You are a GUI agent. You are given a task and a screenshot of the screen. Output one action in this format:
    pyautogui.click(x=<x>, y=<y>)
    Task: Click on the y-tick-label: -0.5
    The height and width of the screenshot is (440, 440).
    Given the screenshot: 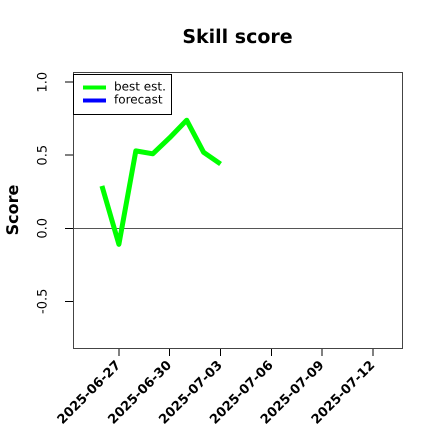 What is the action you would take?
    pyautogui.click(x=43, y=301)
    